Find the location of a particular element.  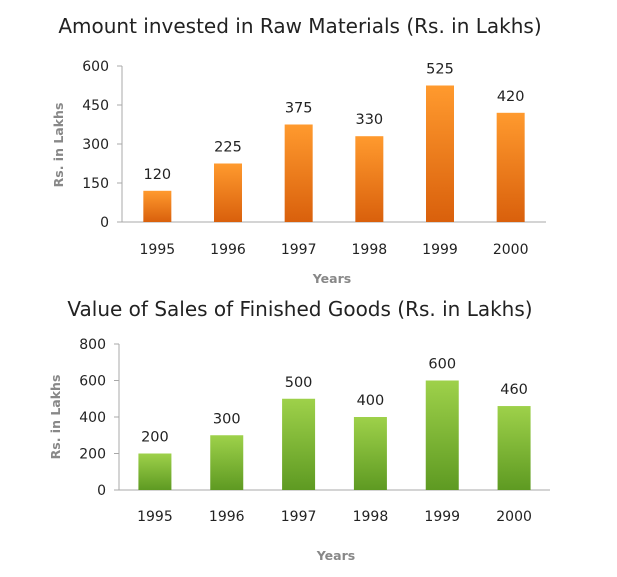

data-label-1996: 225 is located at coordinates (228, 148).